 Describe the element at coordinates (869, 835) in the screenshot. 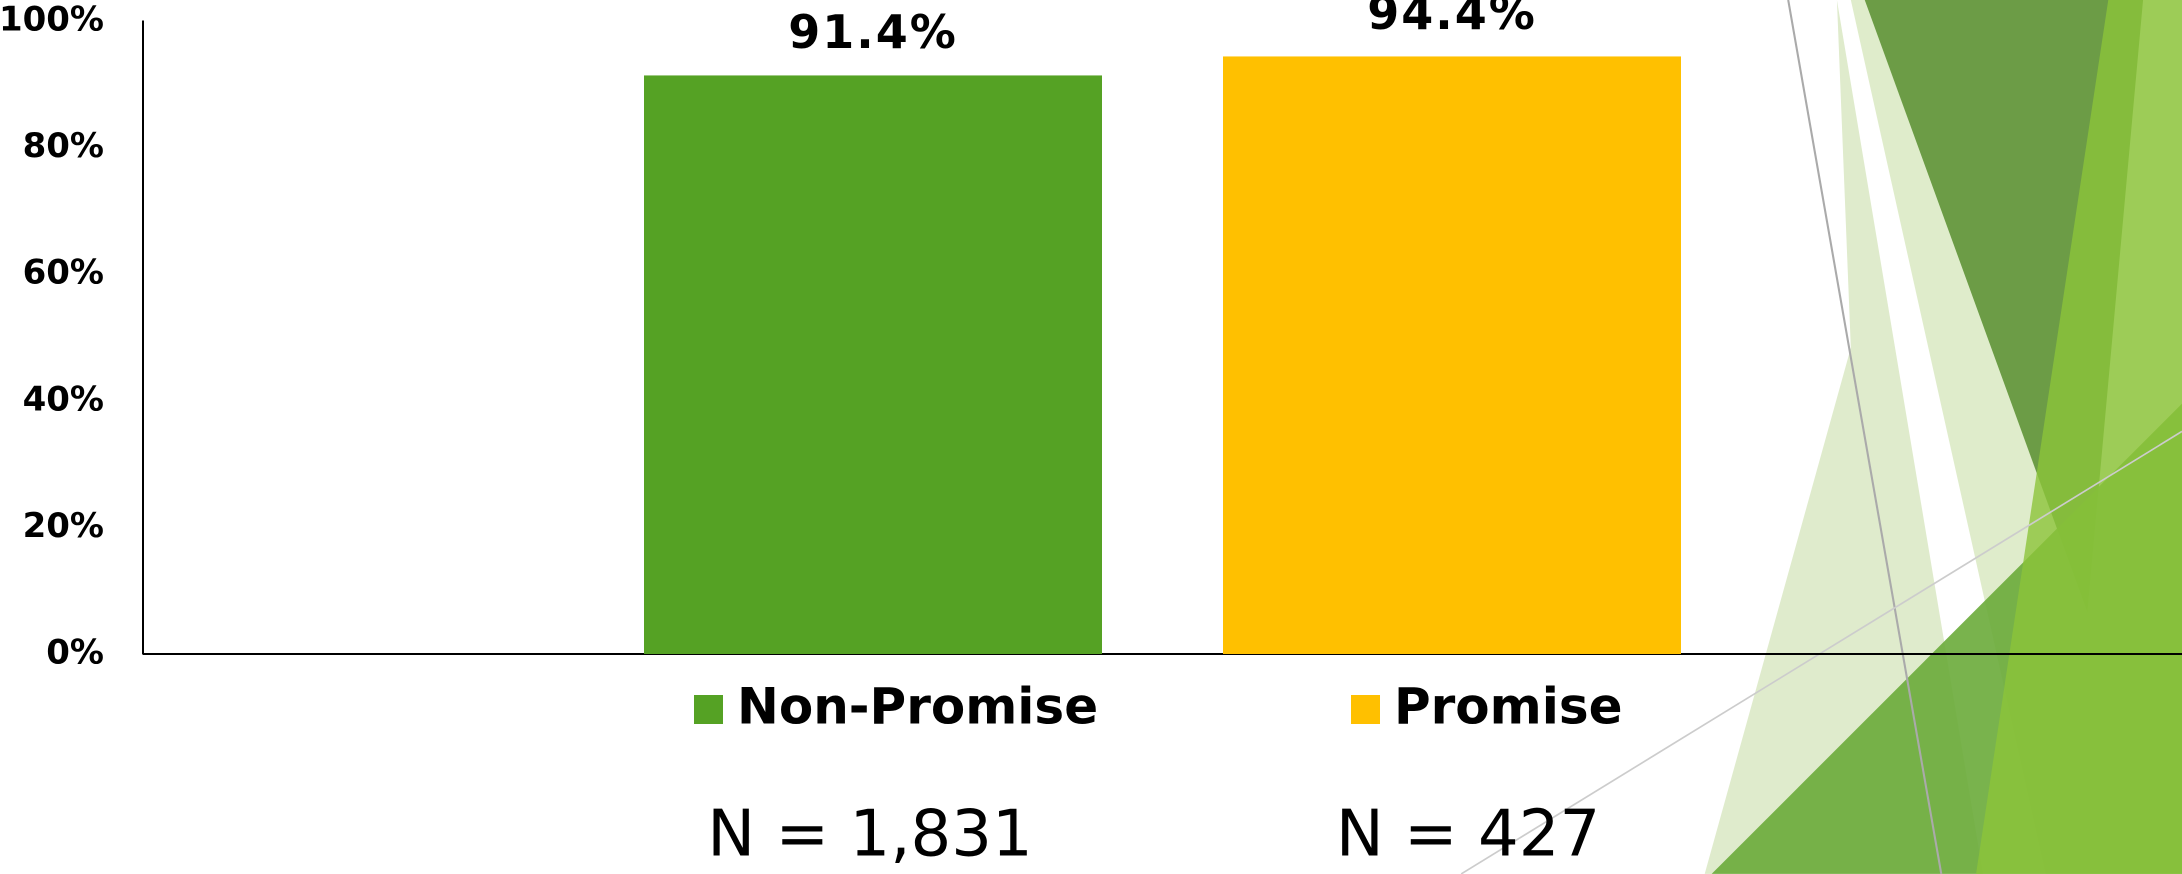

I see `annotation: N = 1,831` at that location.